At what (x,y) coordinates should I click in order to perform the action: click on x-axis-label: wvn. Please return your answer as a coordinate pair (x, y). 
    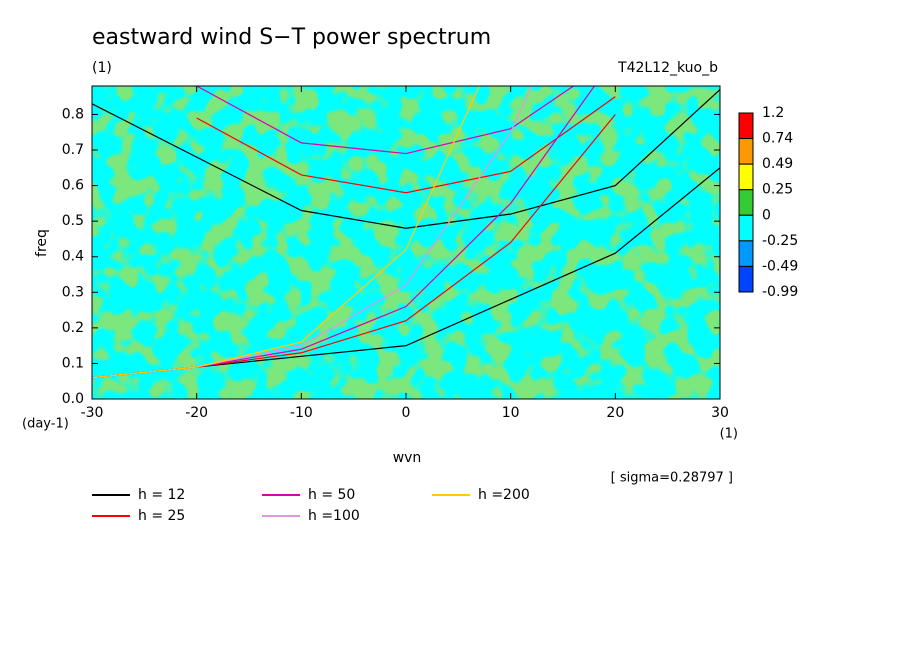
    Looking at the image, I should click on (407, 458).